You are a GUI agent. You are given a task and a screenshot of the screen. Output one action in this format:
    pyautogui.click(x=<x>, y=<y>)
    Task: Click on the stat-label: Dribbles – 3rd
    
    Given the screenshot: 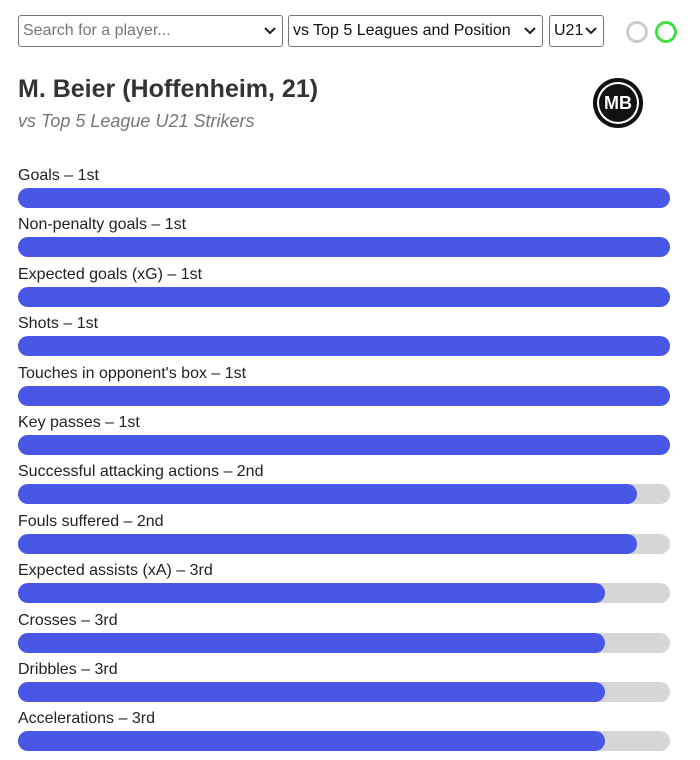 What is the action you would take?
    pyautogui.click(x=68, y=669)
    